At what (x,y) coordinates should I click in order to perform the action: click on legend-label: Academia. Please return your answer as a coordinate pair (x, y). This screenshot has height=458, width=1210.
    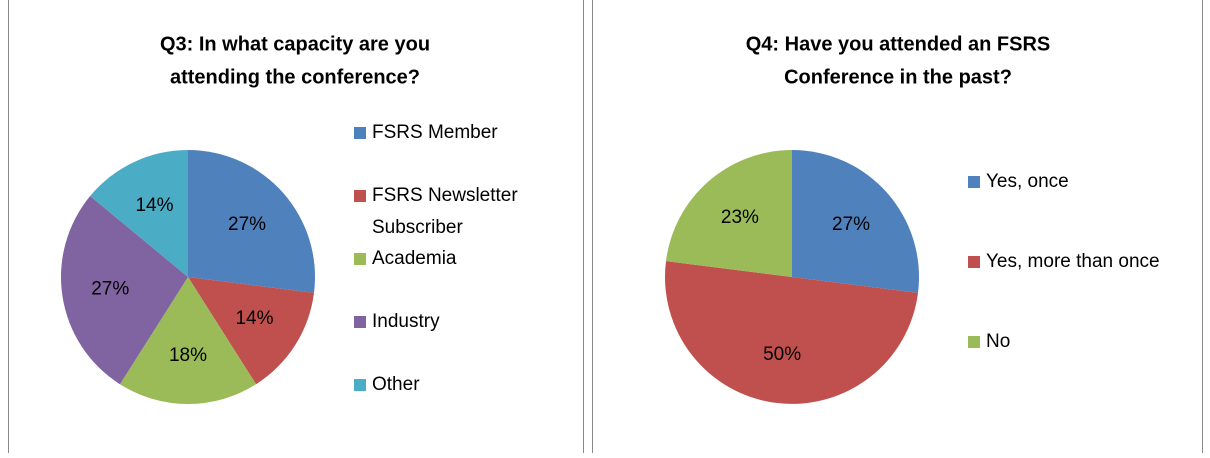
    Looking at the image, I should click on (414, 258).